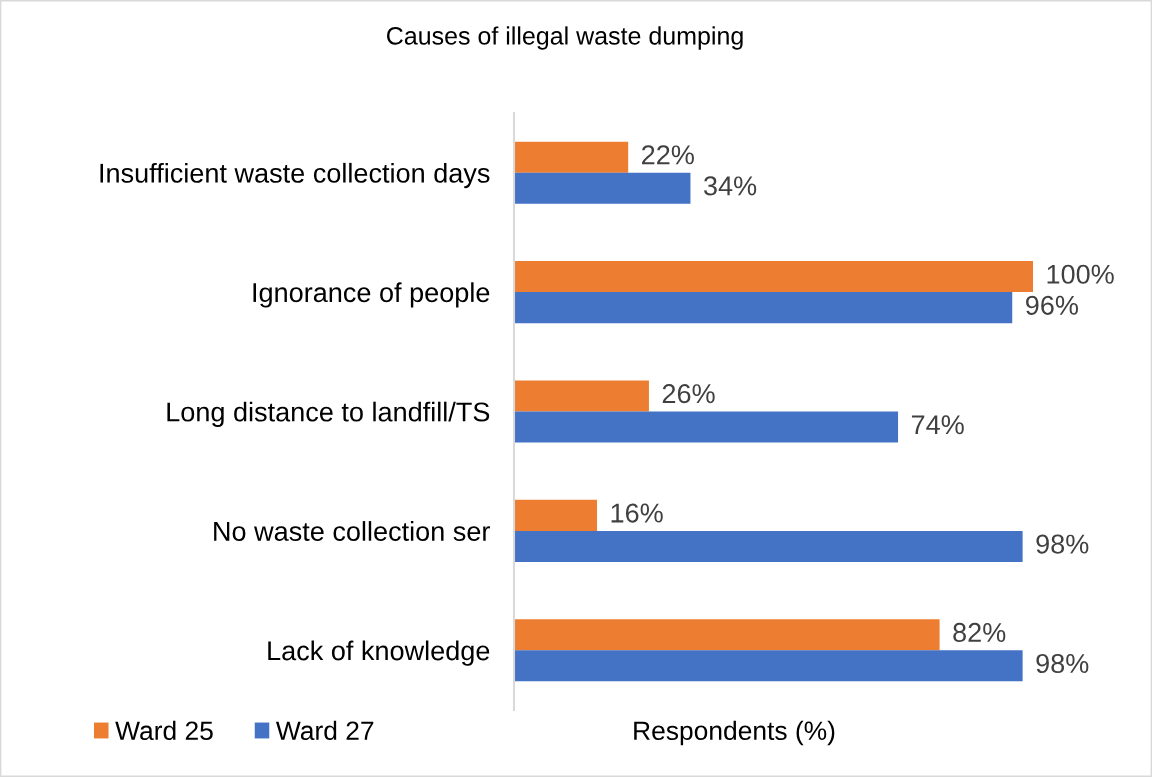  What do you see at coordinates (379, 653) in the screenshot?
I see `y-tick-label: Lack of knowledge` at bounding box center [379, 653].